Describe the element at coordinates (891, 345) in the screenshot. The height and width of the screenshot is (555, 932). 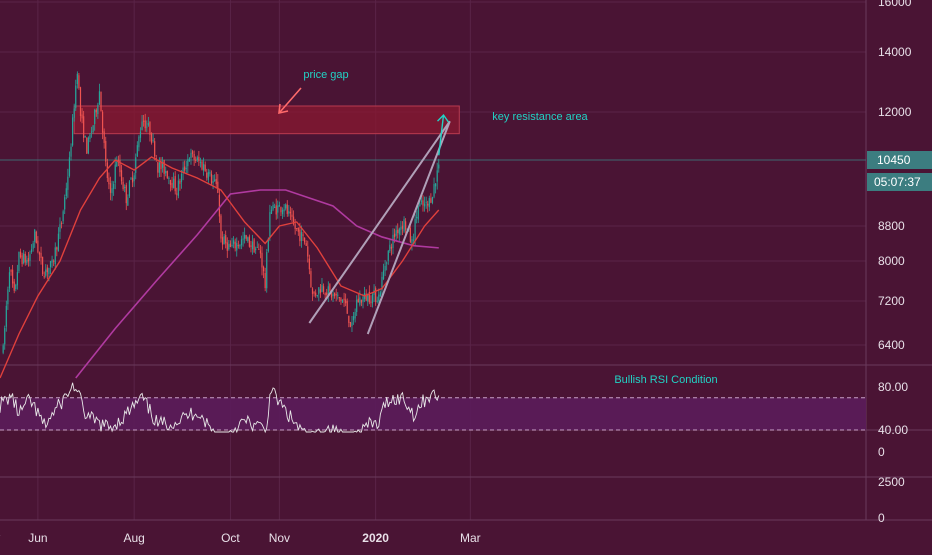
I see `price-tick-label: 6400` at that location.